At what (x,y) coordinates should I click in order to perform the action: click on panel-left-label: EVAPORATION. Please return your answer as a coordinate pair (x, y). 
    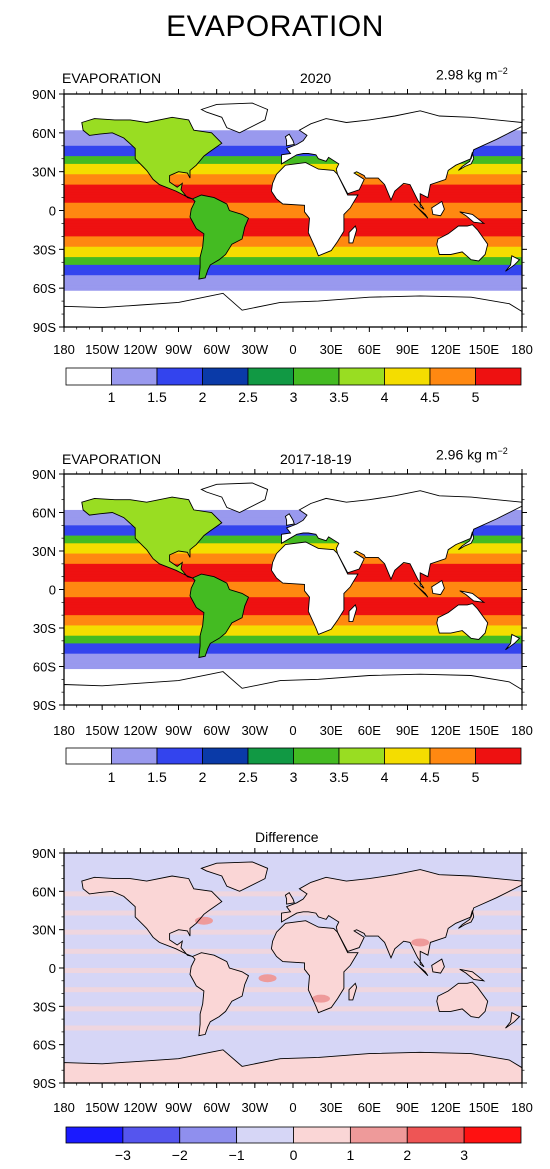
    Looking at the image, I should click on (112, 78).